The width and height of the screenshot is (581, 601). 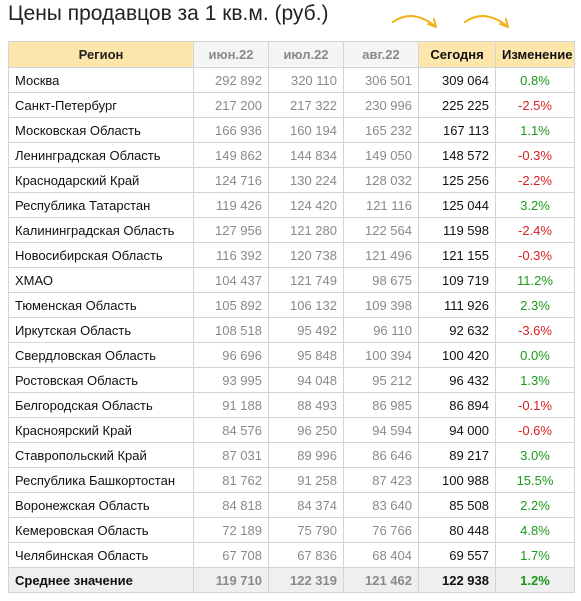 I want to click on cell-region: Белгородская Область, so click(x=101, y=405).